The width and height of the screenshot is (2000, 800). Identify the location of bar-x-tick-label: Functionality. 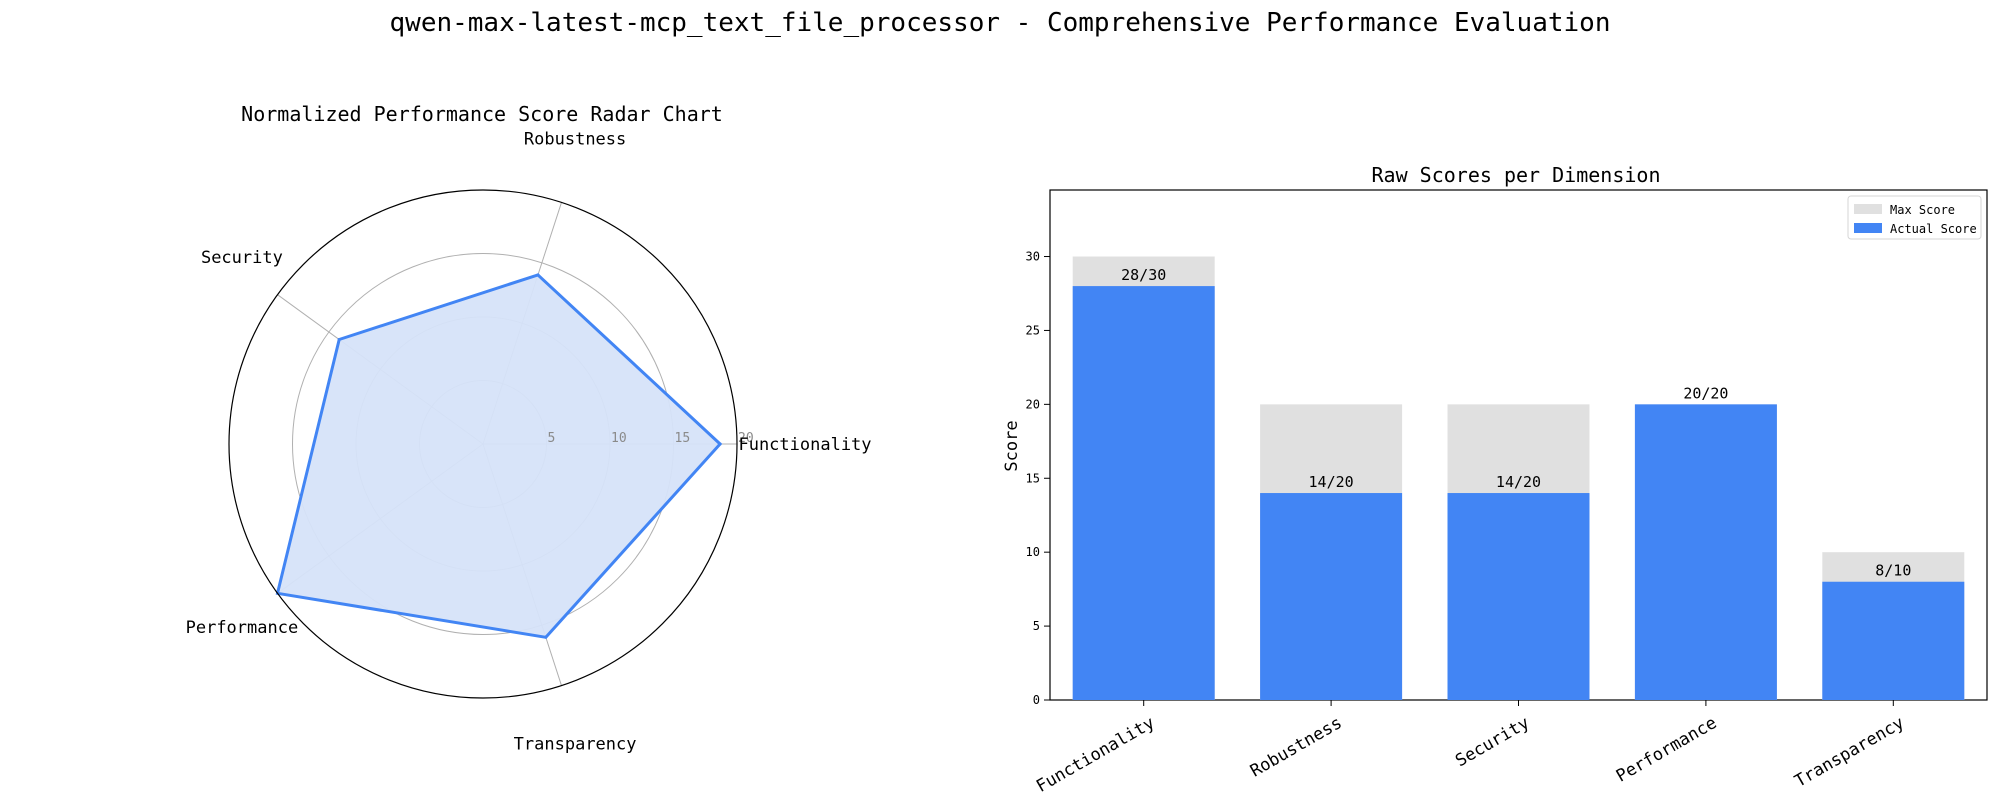
(1095, 755).